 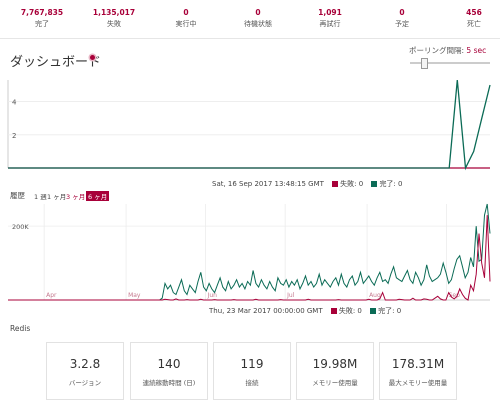 What do you see at coordinates (14, 136) in the screenshot?
I see `y-tick-label: 2` at bounding box center [14, 136].